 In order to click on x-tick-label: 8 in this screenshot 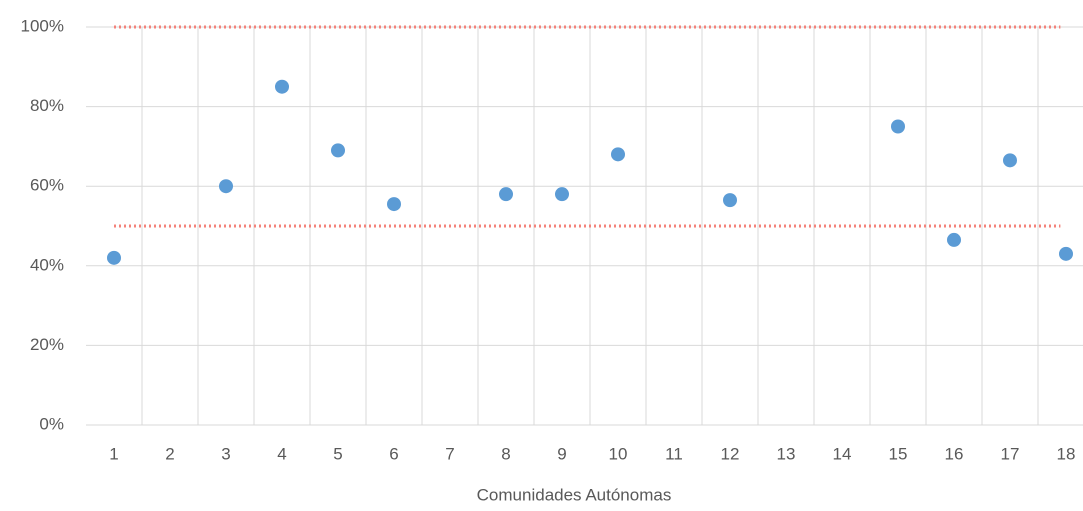, I will do `click(505, 453)`.